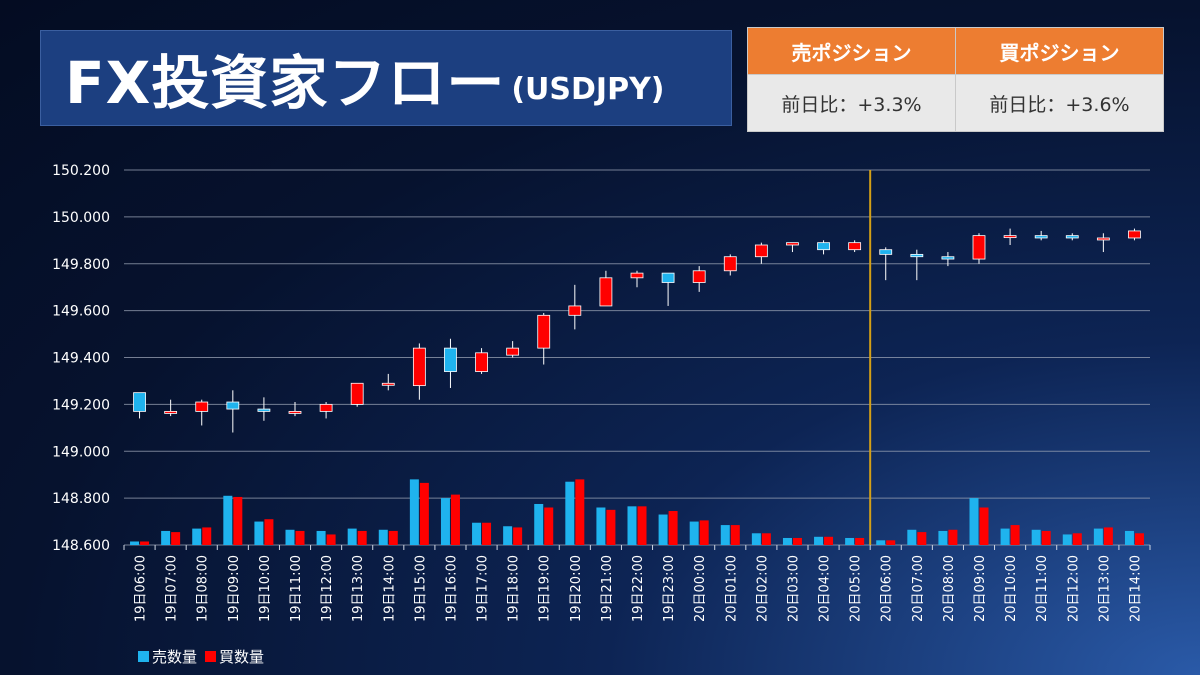 This screenshot has height=675, width=1200. Describe the element at coordinates (762, 588) in the screenshot. I see `x-tick-label: 20日02:00` at that location.